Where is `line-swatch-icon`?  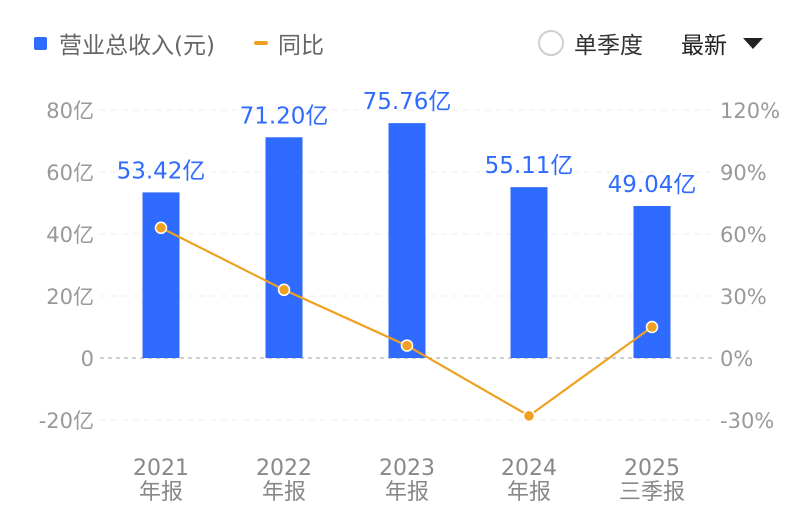 line-swatch-icon is located at coordinates (261, 43).